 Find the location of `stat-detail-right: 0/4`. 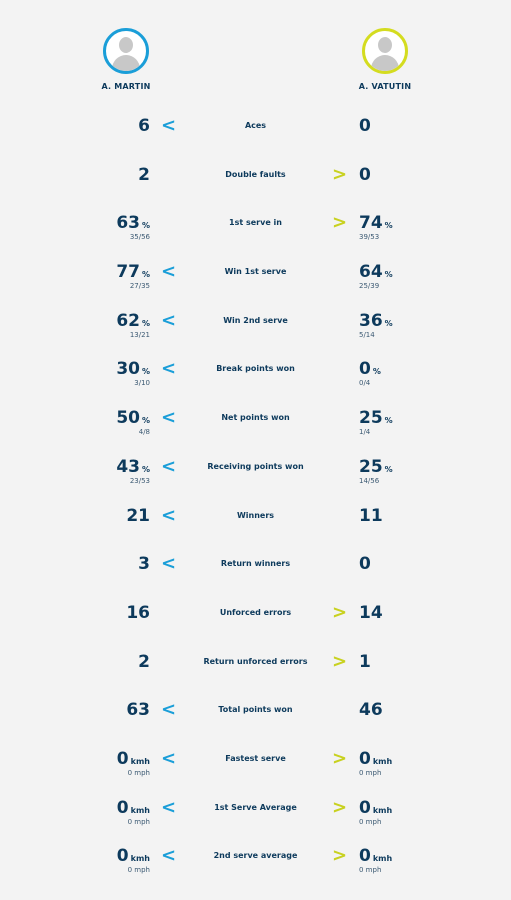

stat-detail-right: 0/4 is located at coordinates (365, 383).